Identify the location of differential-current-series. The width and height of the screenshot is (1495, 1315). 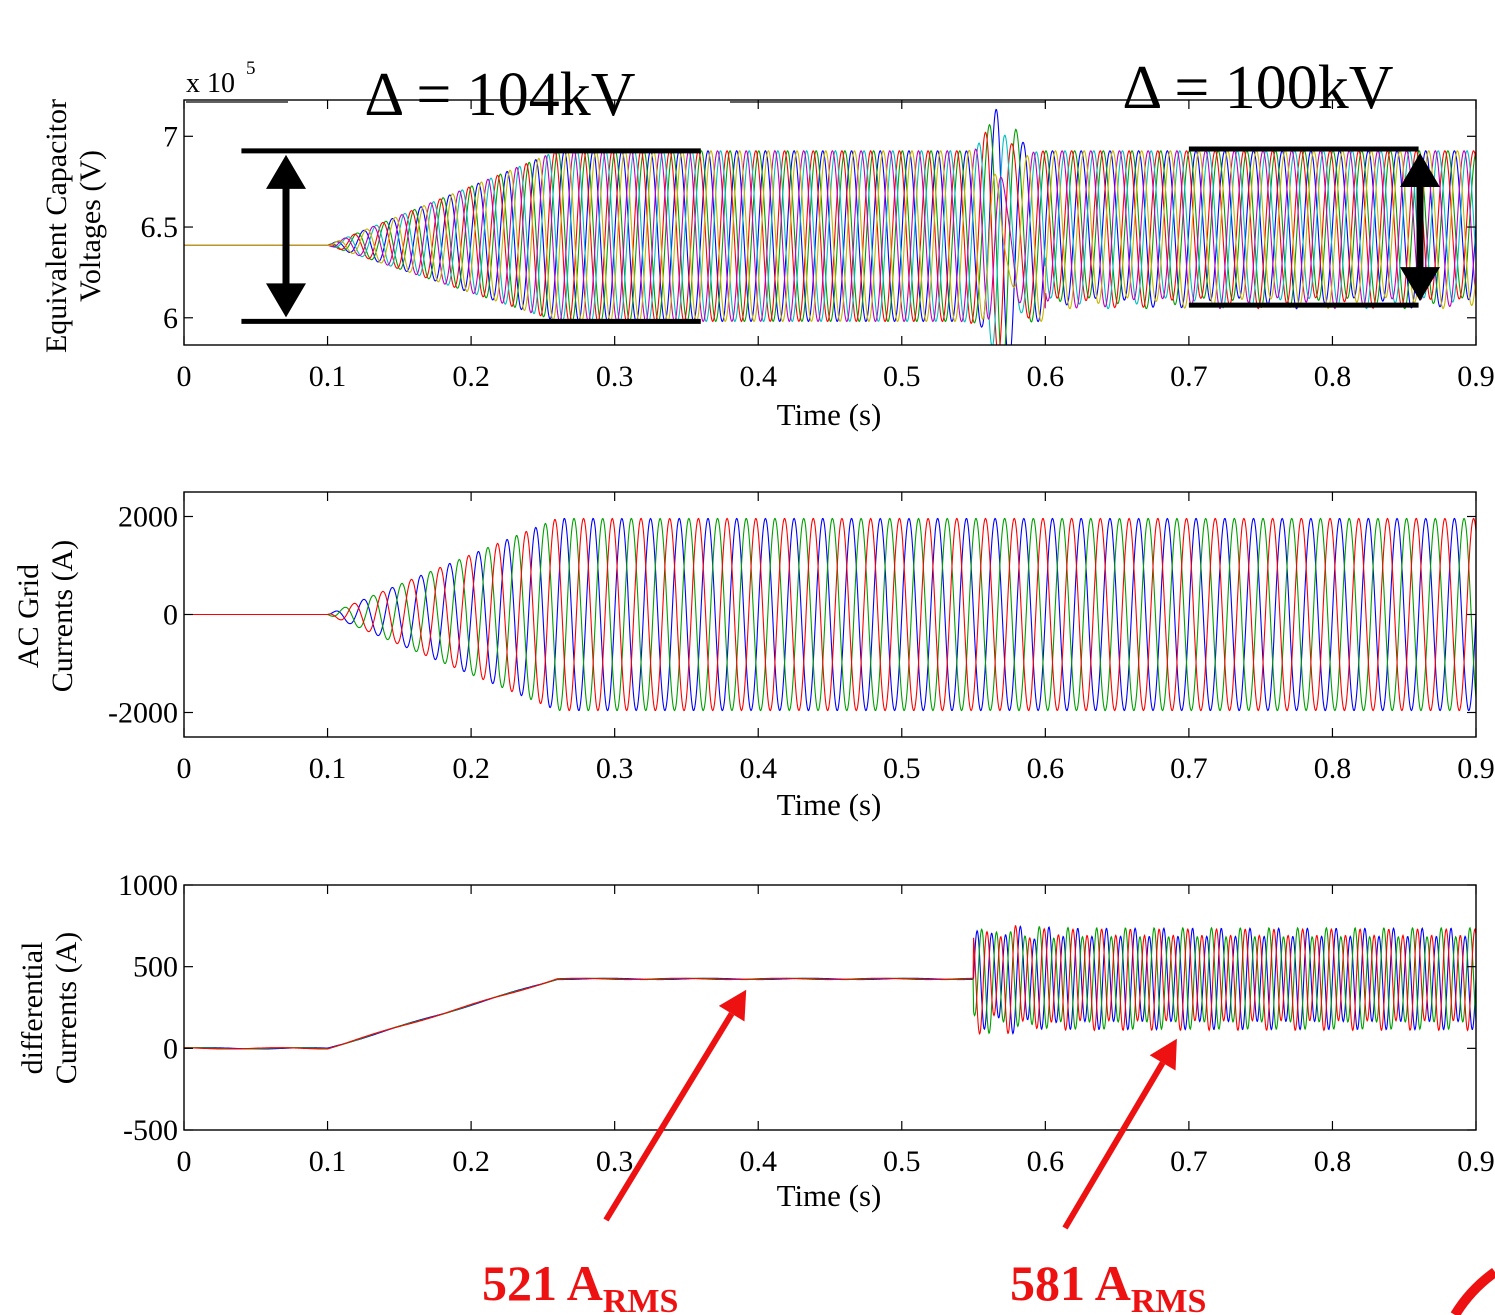
(830, 987).